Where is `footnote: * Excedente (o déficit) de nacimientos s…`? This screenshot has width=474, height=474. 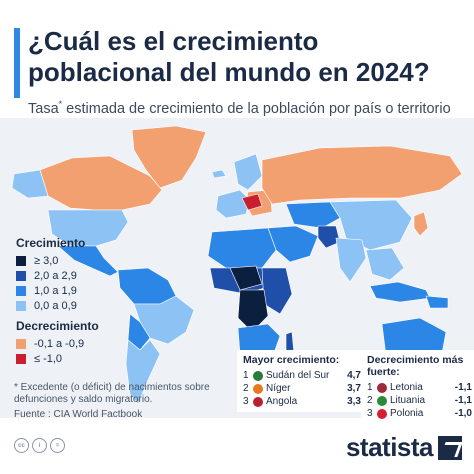 footnote: * Excedente (o déficit) de nacimientos s… is located at coordinates (112, 393).